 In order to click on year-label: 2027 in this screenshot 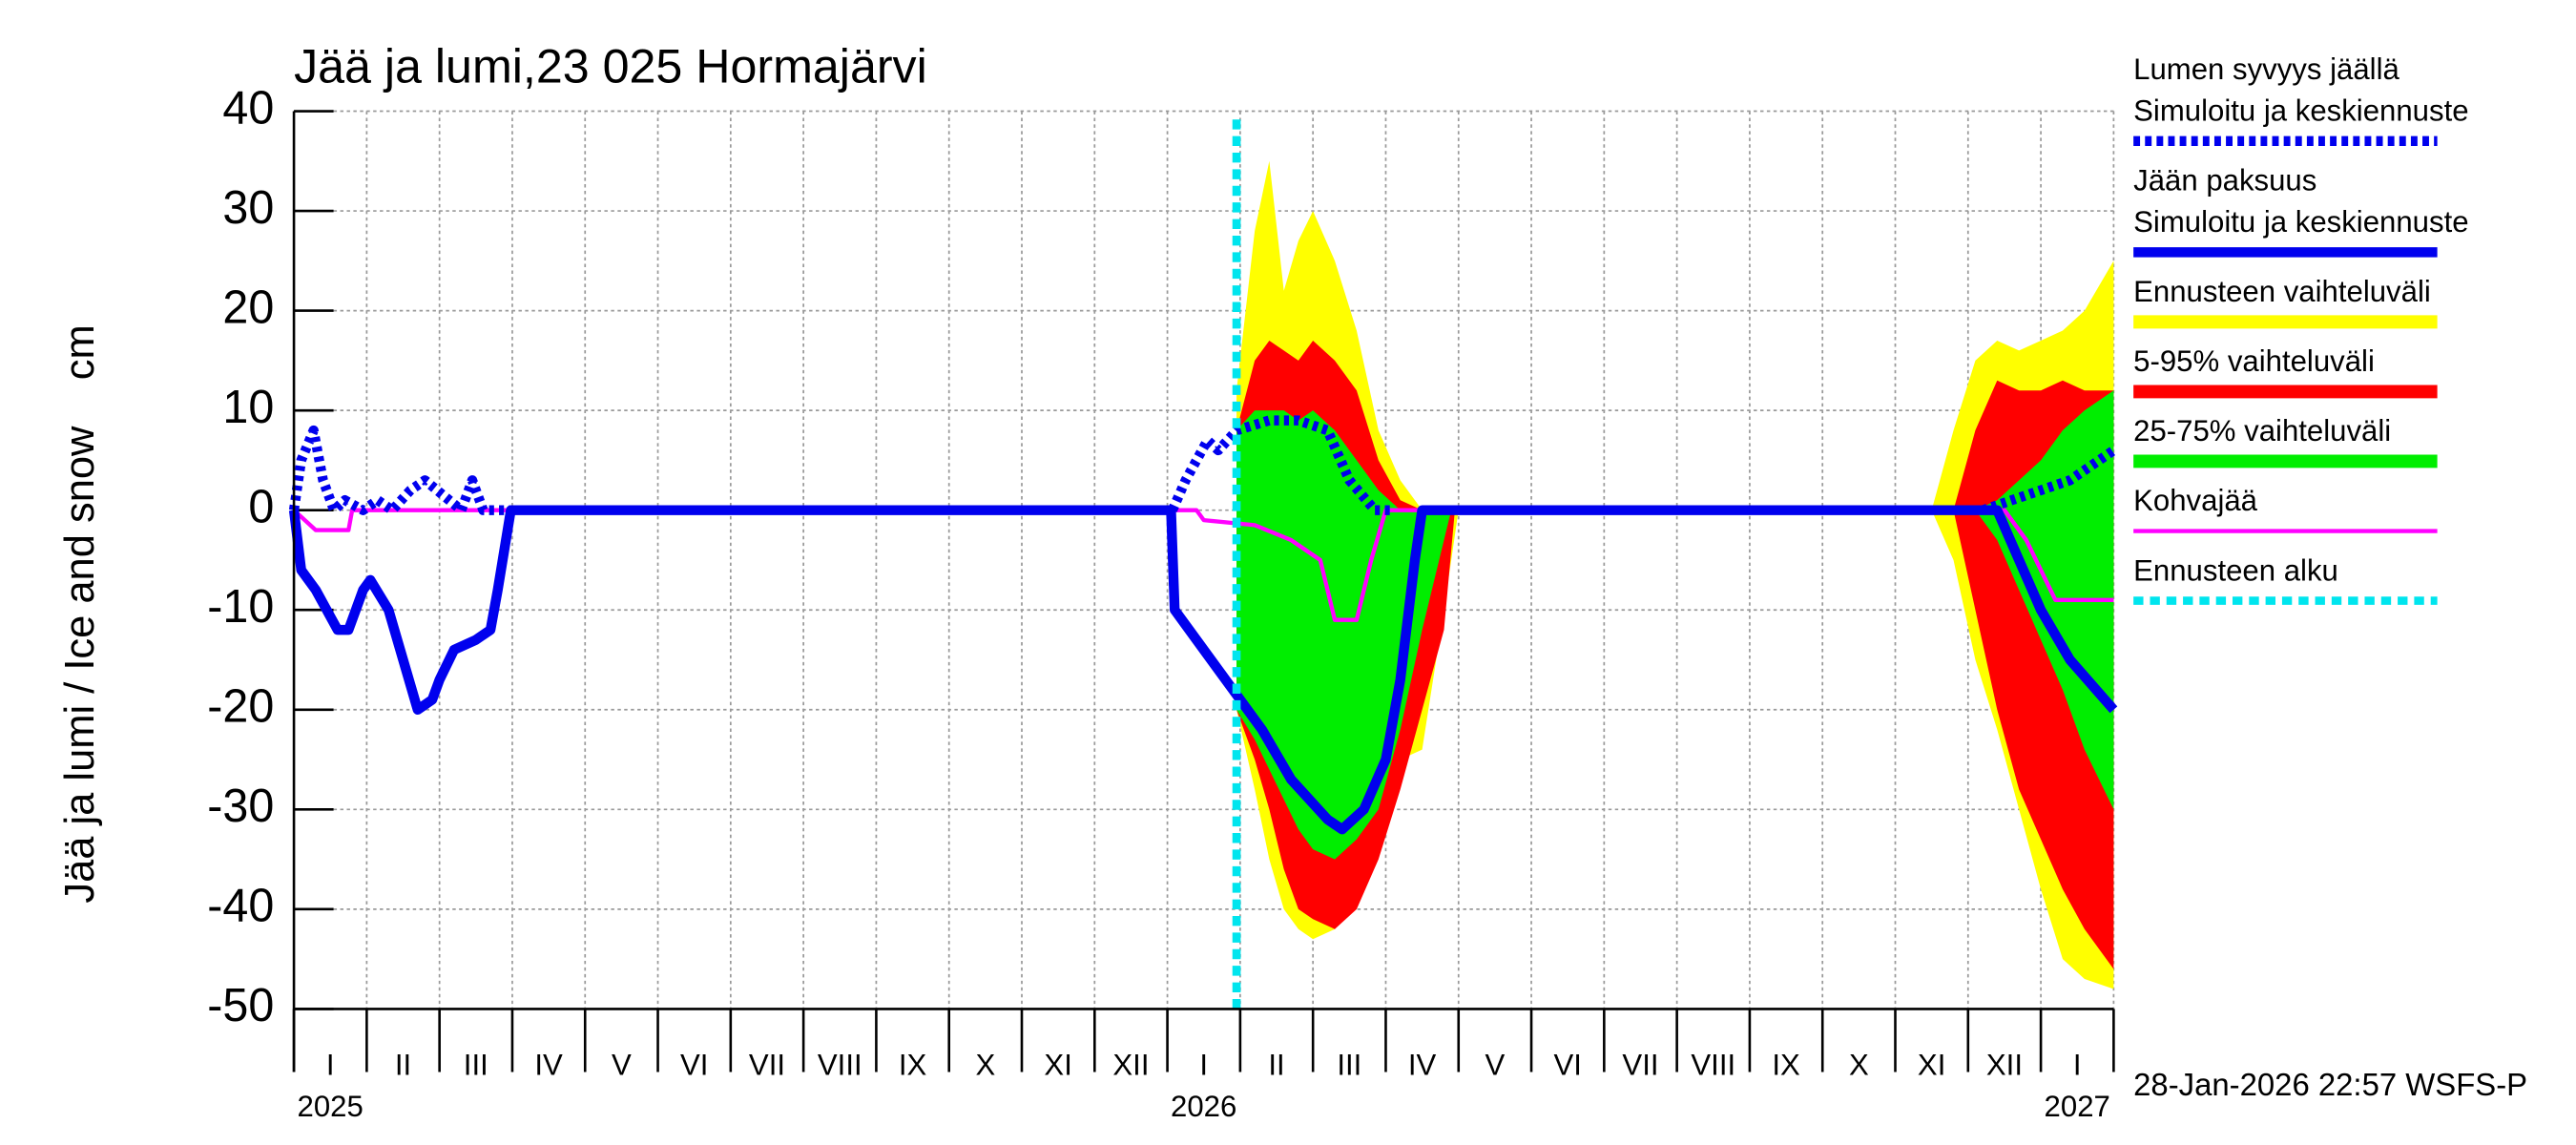, I will do `click(2077, 1107)`.